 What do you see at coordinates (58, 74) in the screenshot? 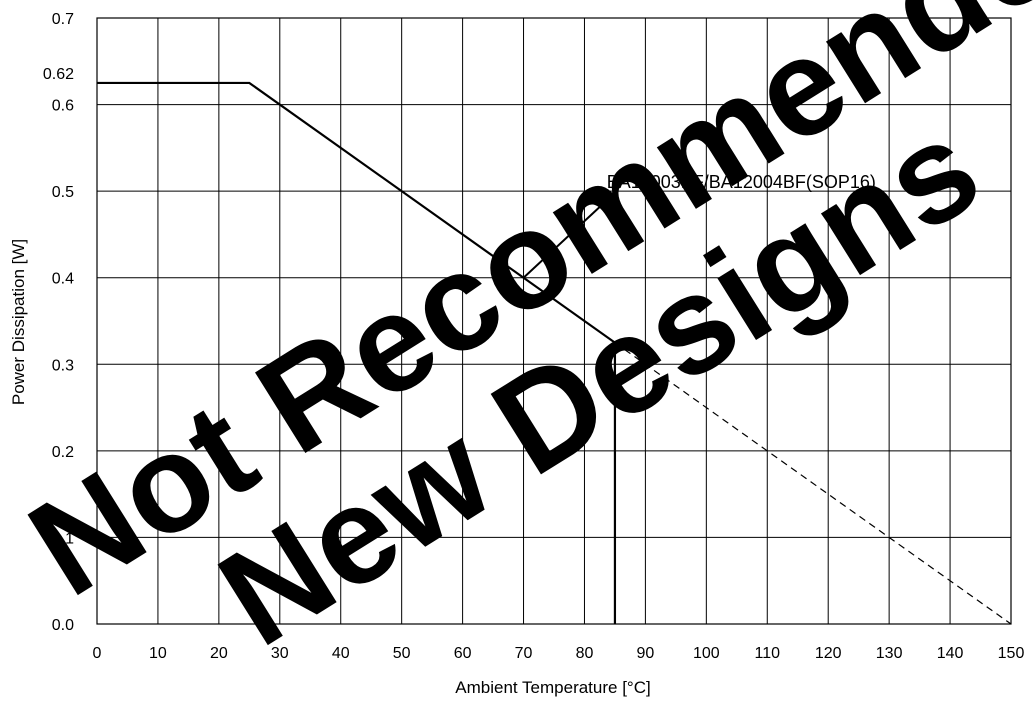
I see `y-tick-label-extra: 0.62` at bounding box center [58, 74].